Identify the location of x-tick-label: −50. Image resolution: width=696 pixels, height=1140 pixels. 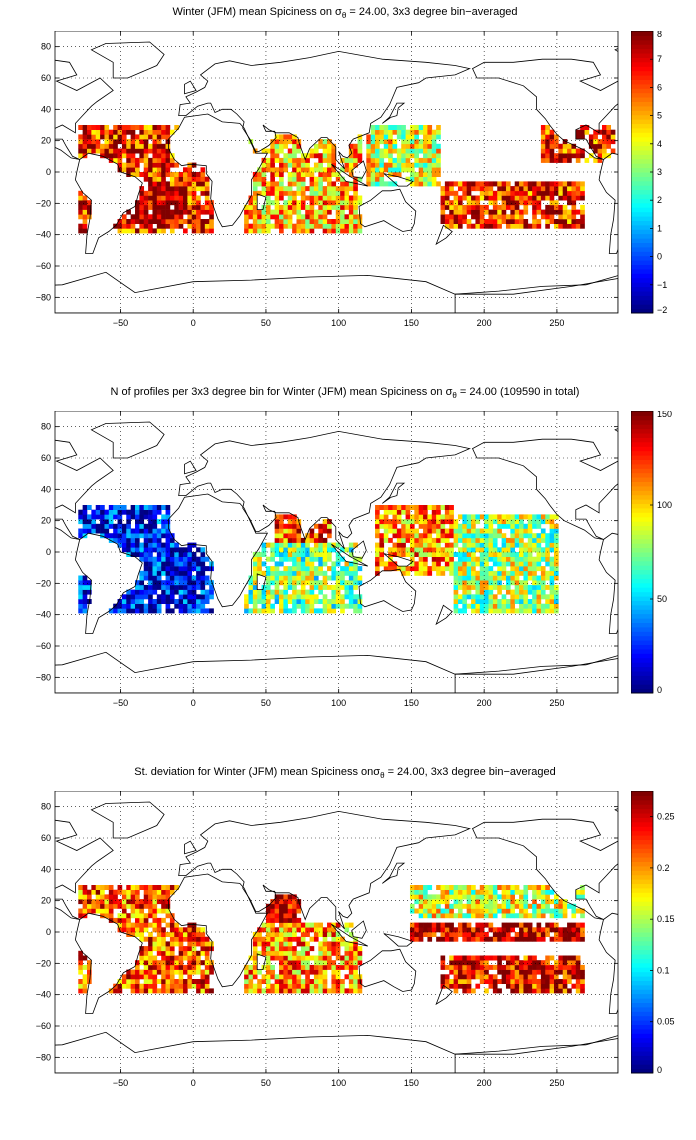
(120, 323).